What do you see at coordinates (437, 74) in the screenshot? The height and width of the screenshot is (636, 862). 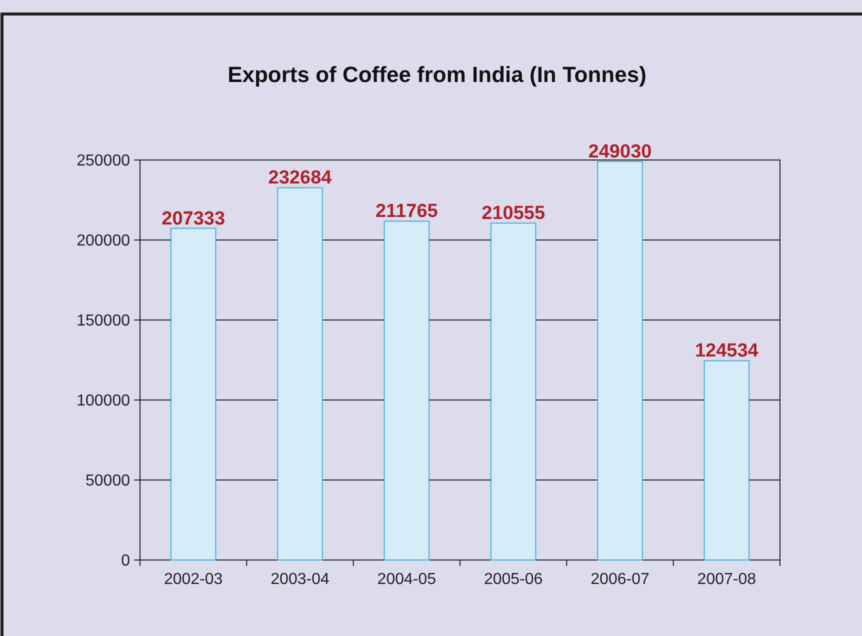 I see `chart-title: Exports of Coffee from India (In Tonnes)` at bounding box center [437, 74].